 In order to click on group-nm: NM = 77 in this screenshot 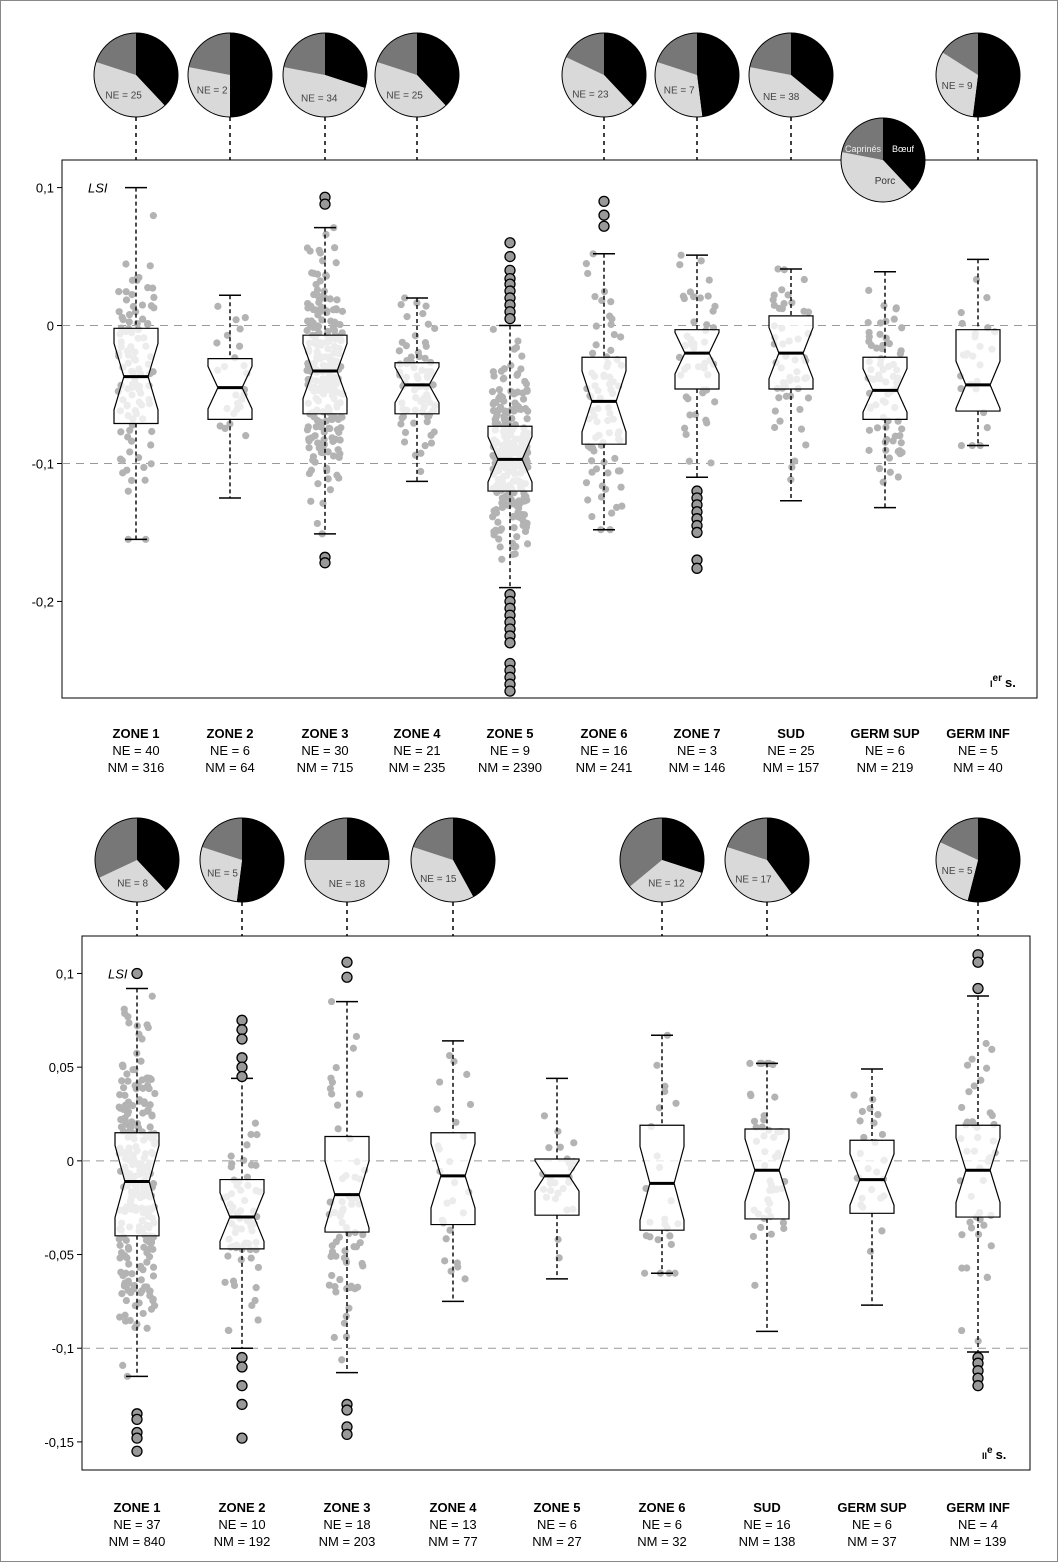, I will do `click(453, 1541)`.